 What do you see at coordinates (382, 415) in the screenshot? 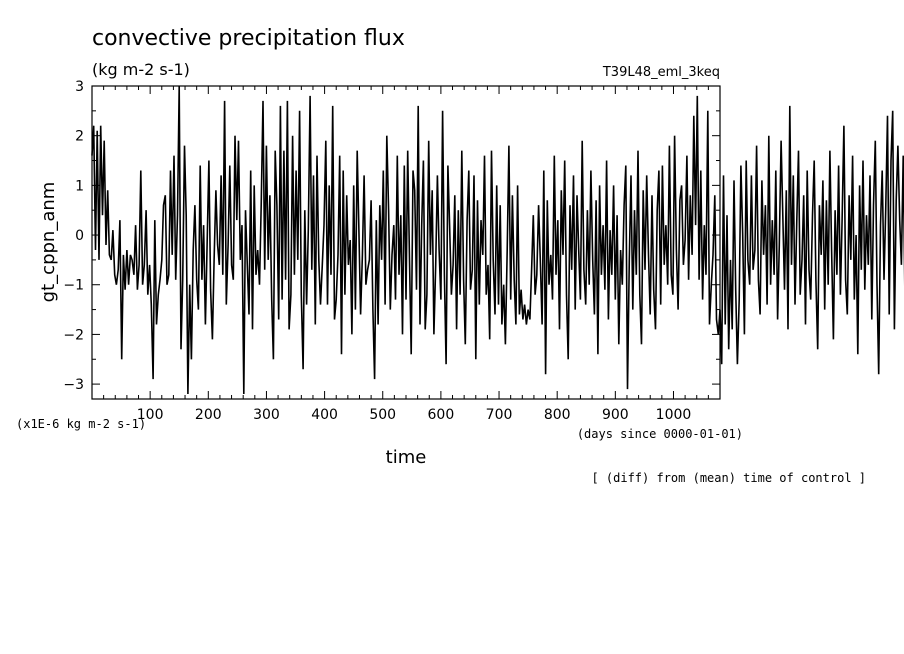
I see `x-tick-label: 500` at bounding box center [382, 415].